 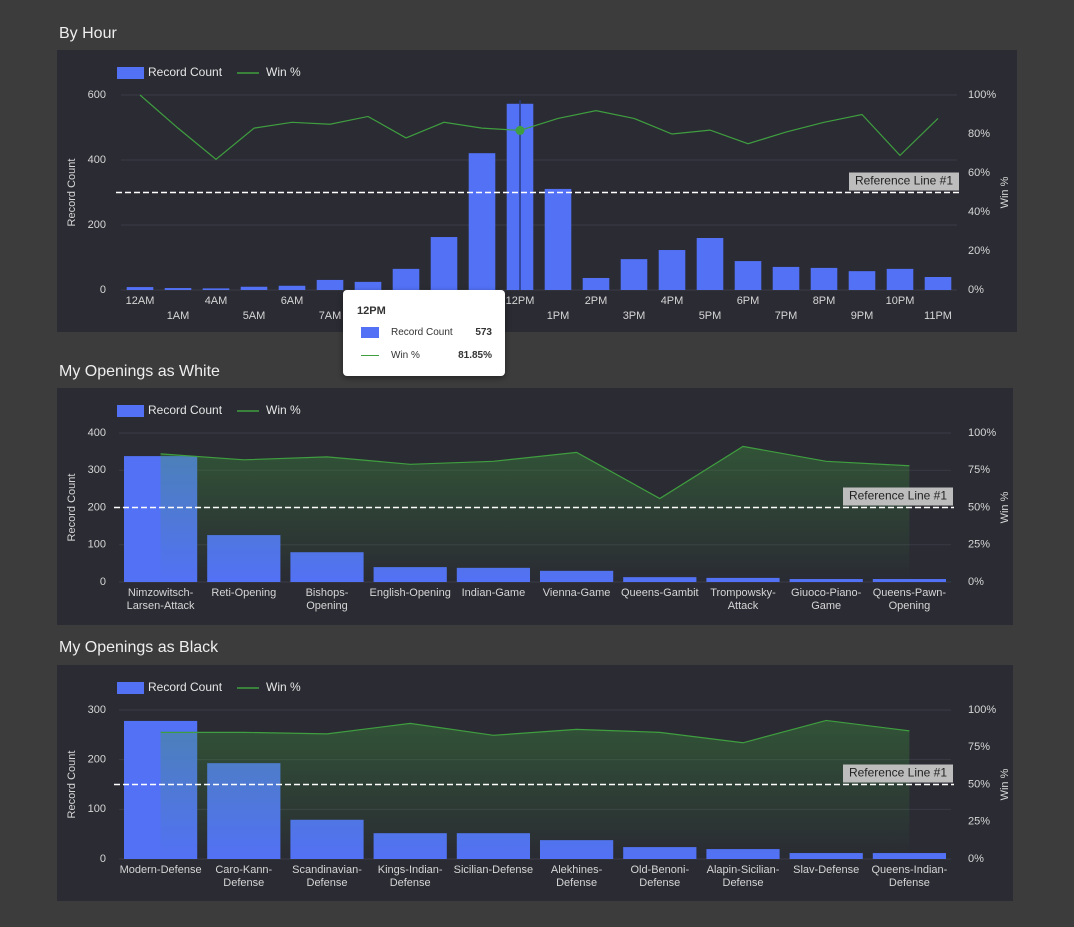 I want to click on x-tick-label: 4PM, so click(x=672, y=301).